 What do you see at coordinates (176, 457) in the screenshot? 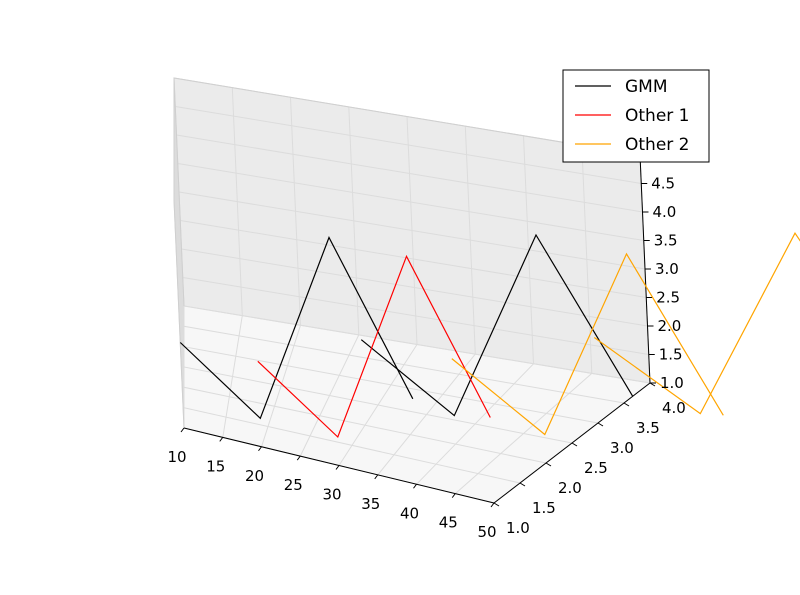
I see `x-tick-label: 10` at bounding box center [176, 457].